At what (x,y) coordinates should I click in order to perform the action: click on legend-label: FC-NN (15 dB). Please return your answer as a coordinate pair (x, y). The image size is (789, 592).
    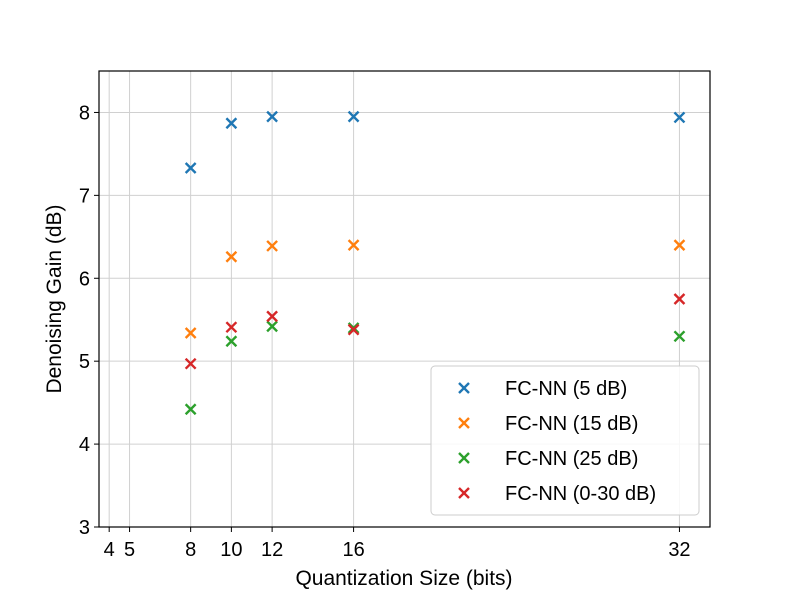
    Looking at the image, I should click on (571, 424).